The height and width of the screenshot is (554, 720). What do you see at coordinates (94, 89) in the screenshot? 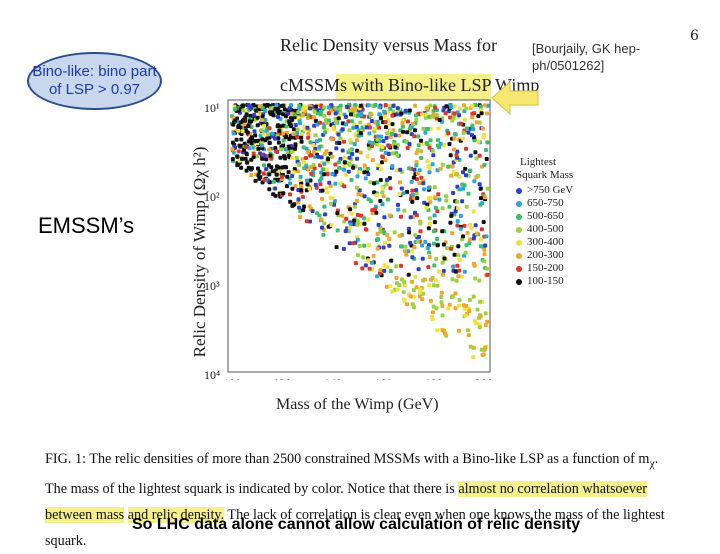
I see `callout-line-2: of LSP > 0.97` at bounding box center [94, 89].